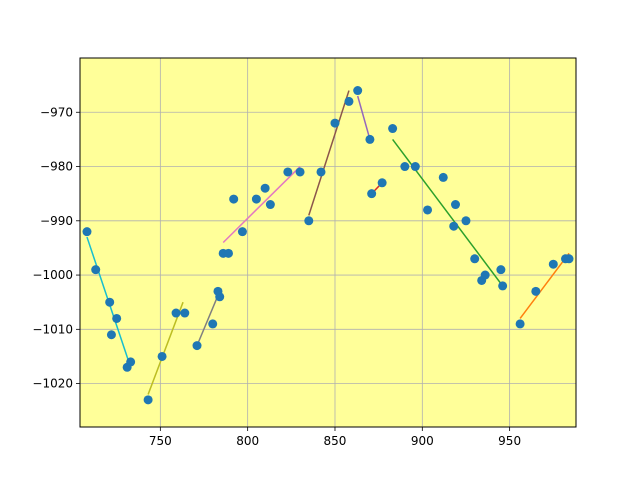  Describe the element at coordinates (56, 167) in the screenshot. I see `y-tick-label: −980` at that location.